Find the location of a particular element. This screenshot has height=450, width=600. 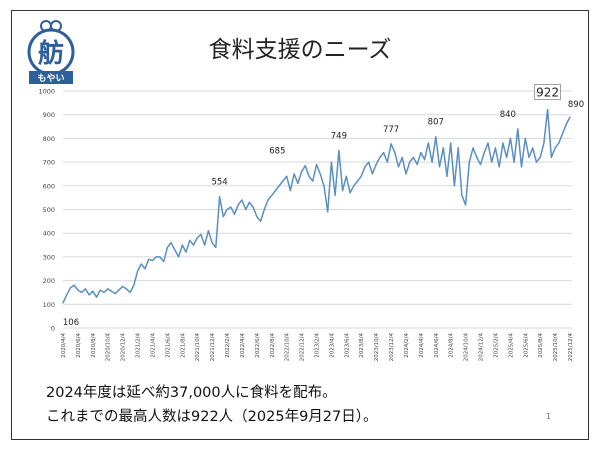

footer-line-2: これまでの最高人数は922人（2025年9月27日）。 is located at coordinates (212, 417).